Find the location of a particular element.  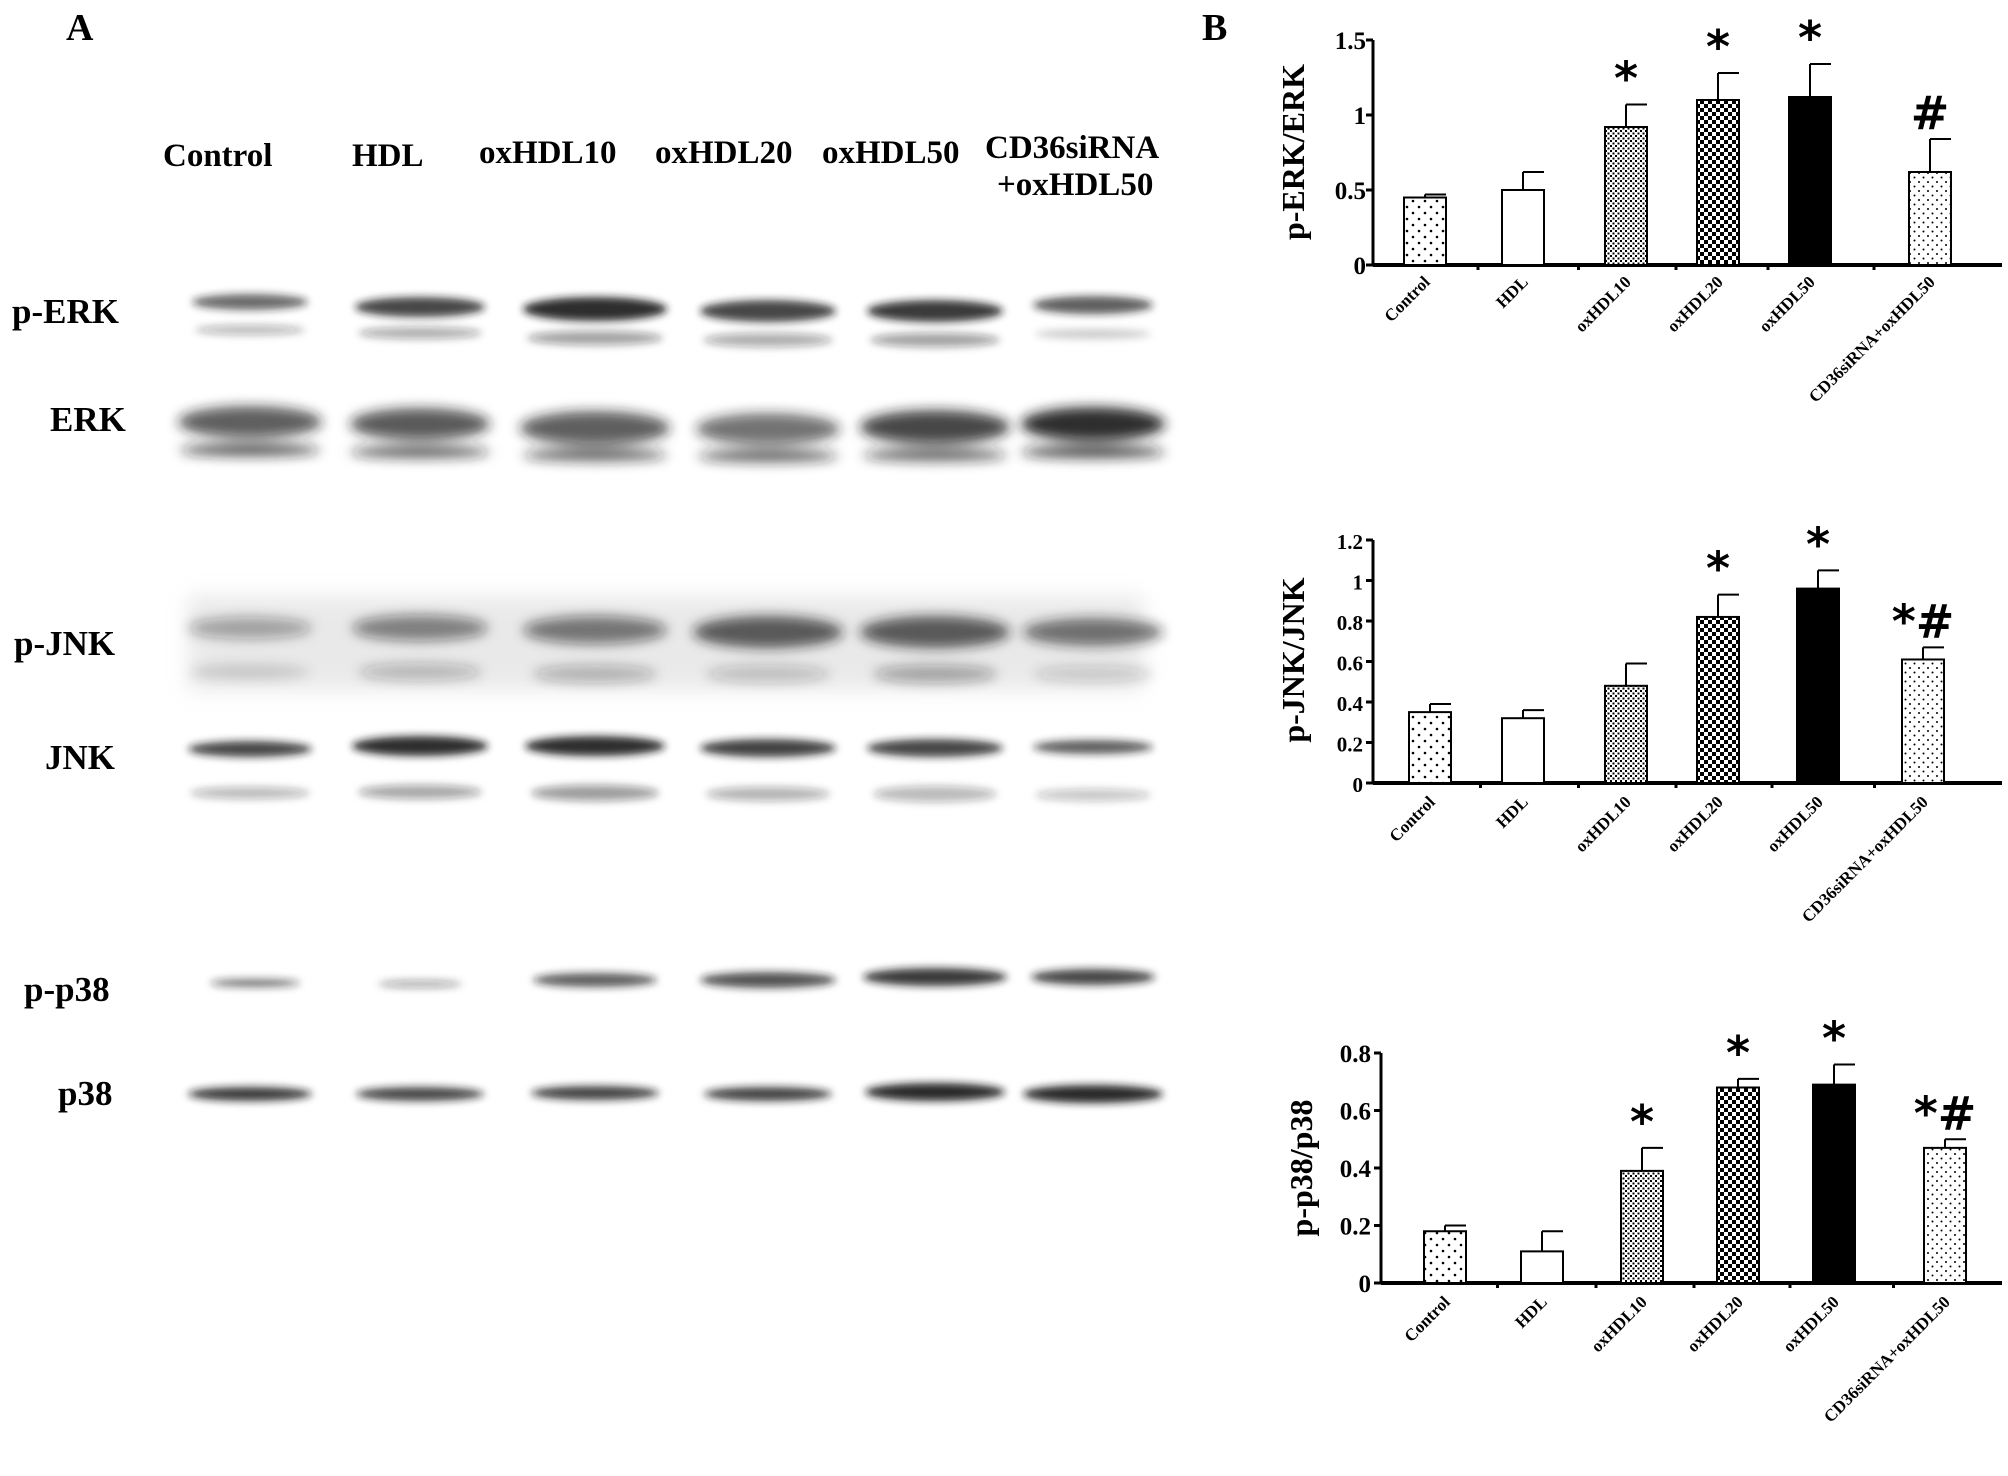

significance-marker: # is located at coordinates (1930, 113).